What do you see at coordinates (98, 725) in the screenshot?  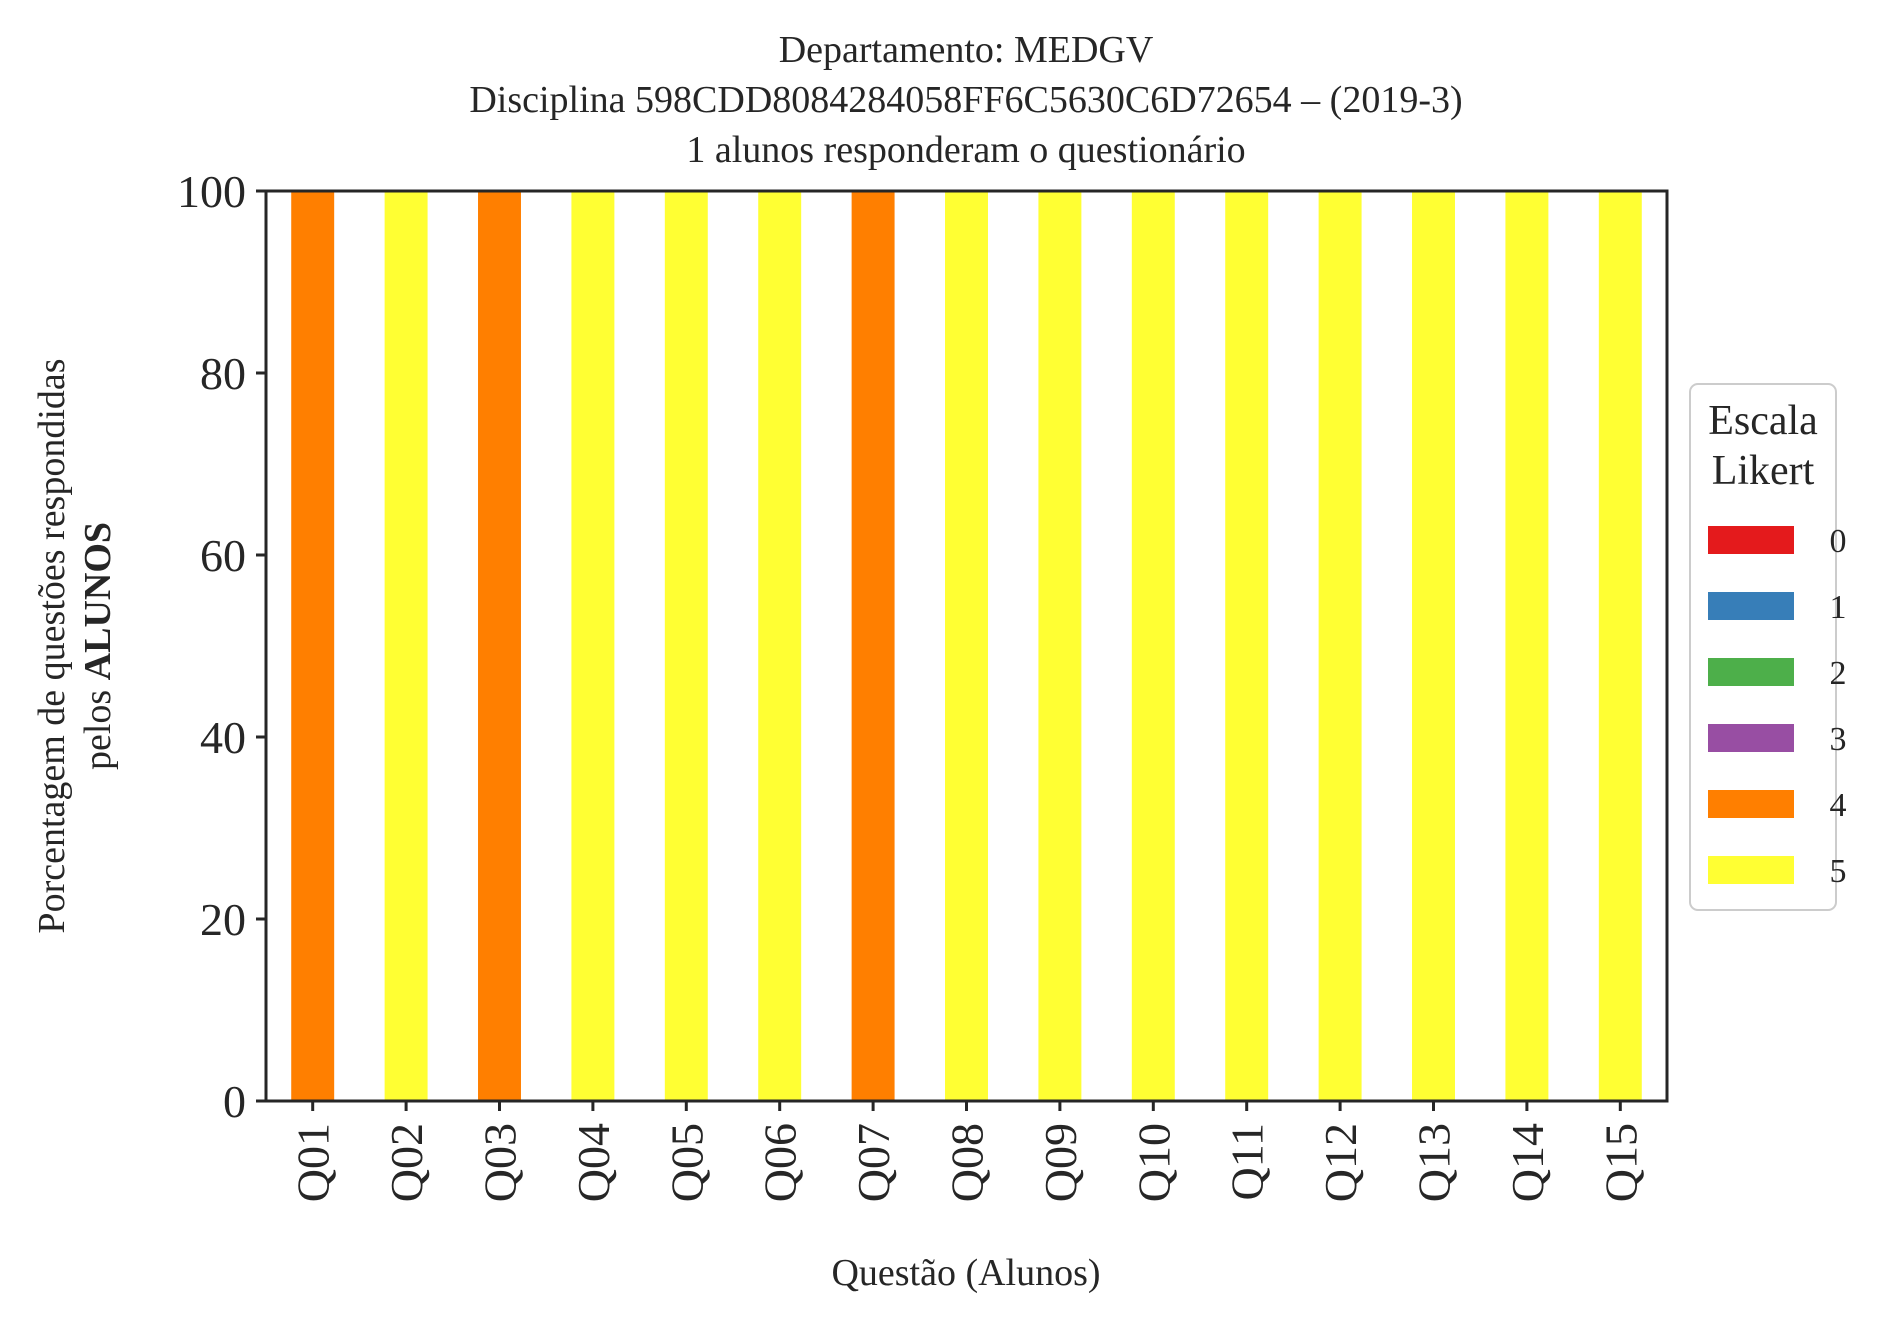 I see `y-axis-label-prefix: pelos` at bounding box center [98, 725].